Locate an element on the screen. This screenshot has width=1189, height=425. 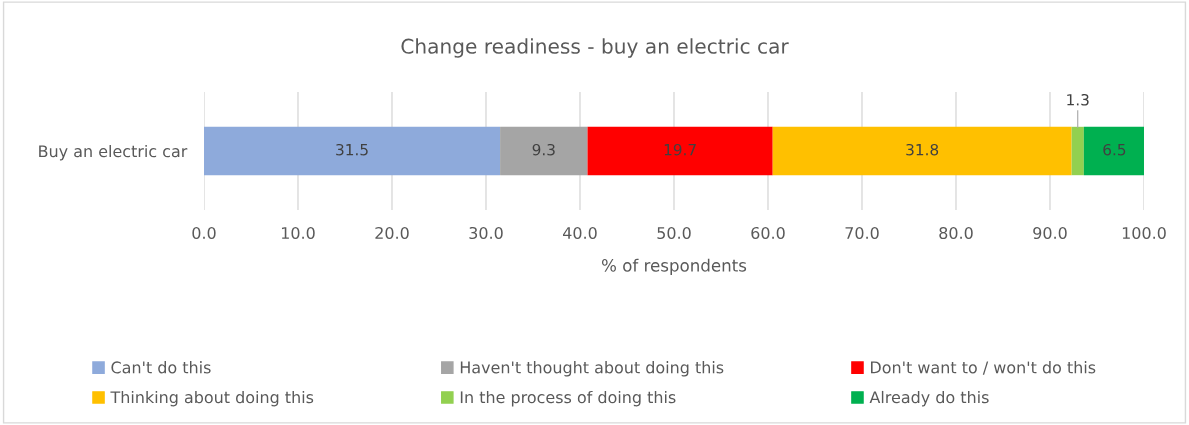
x-tick-label: 100.0 is located at coordinates (1144, 233).